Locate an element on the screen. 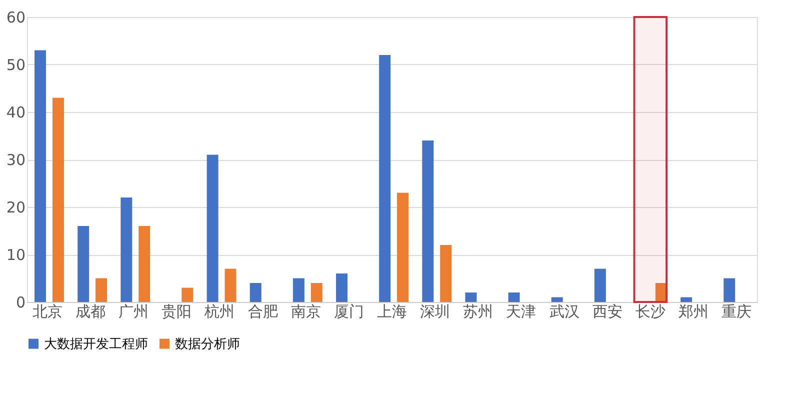 This screenshot has height=417, width=795. x-tick-label: 广州 is located at coordinates (133, 311).